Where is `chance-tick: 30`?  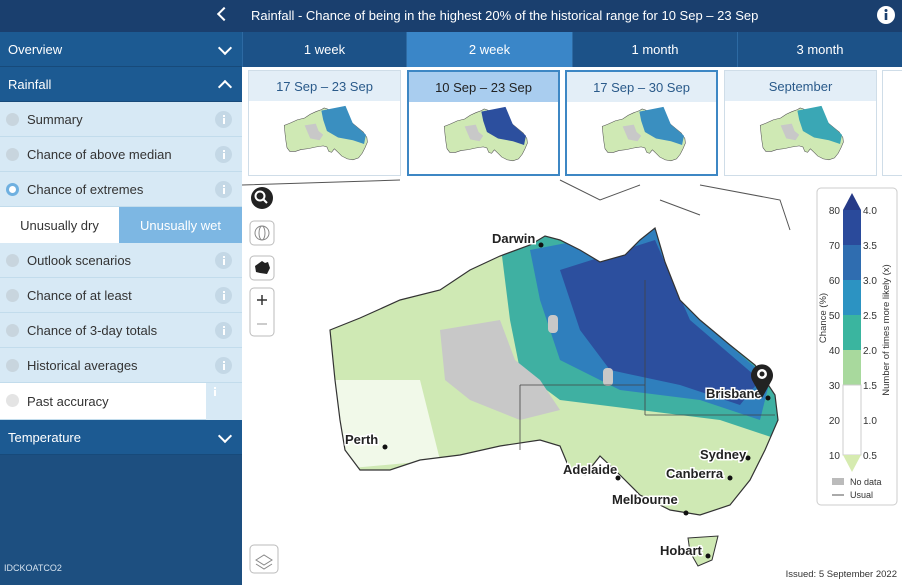 chance-tick: 30 is located at coordinates (835, 386).